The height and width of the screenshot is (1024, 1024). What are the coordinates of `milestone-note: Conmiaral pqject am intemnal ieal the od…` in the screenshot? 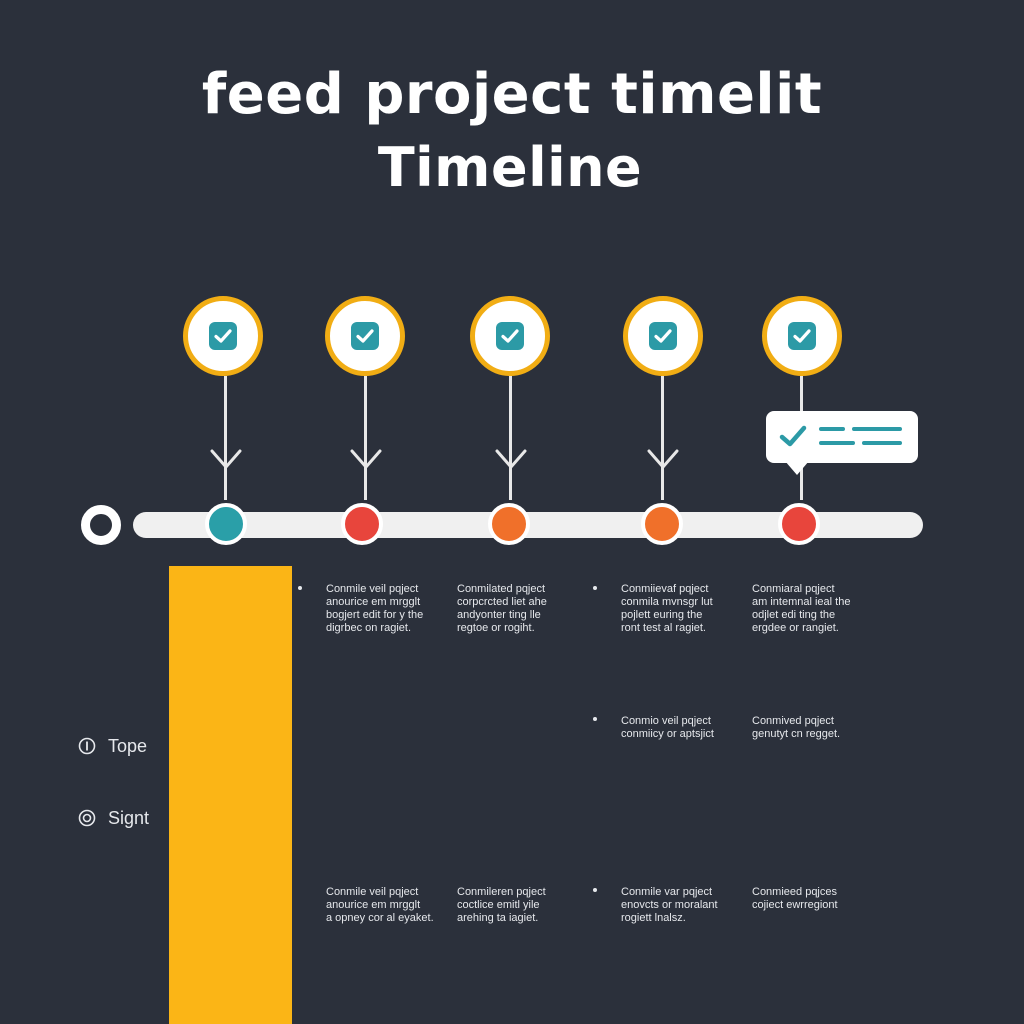 It's located at (801, 608).